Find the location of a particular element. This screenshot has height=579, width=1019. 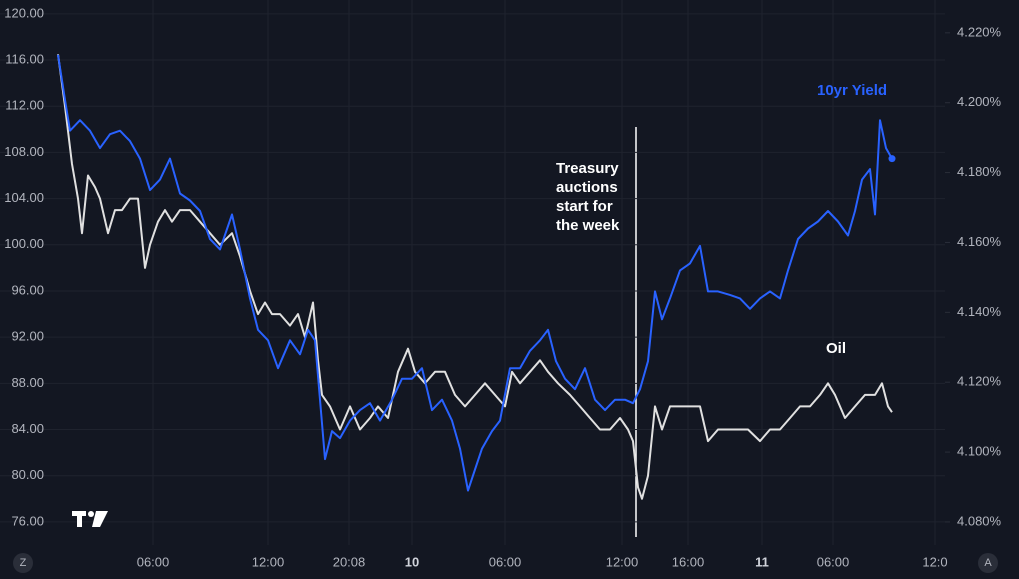

y-tick-label: 116.00 is located at coordinates (24, 58).